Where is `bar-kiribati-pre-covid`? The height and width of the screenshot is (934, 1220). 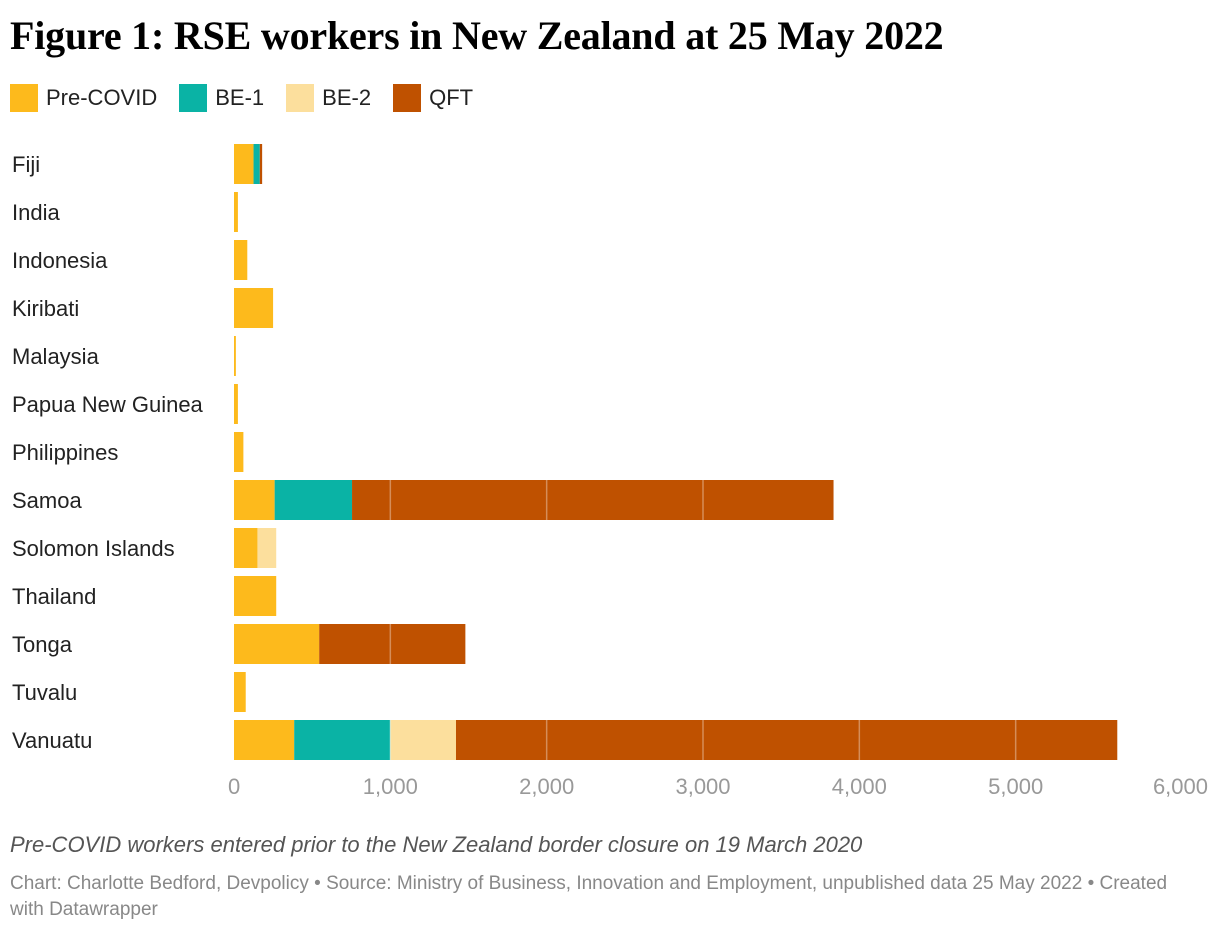 bar-kiribati-pre-covid is located at coordinates (254, 308).